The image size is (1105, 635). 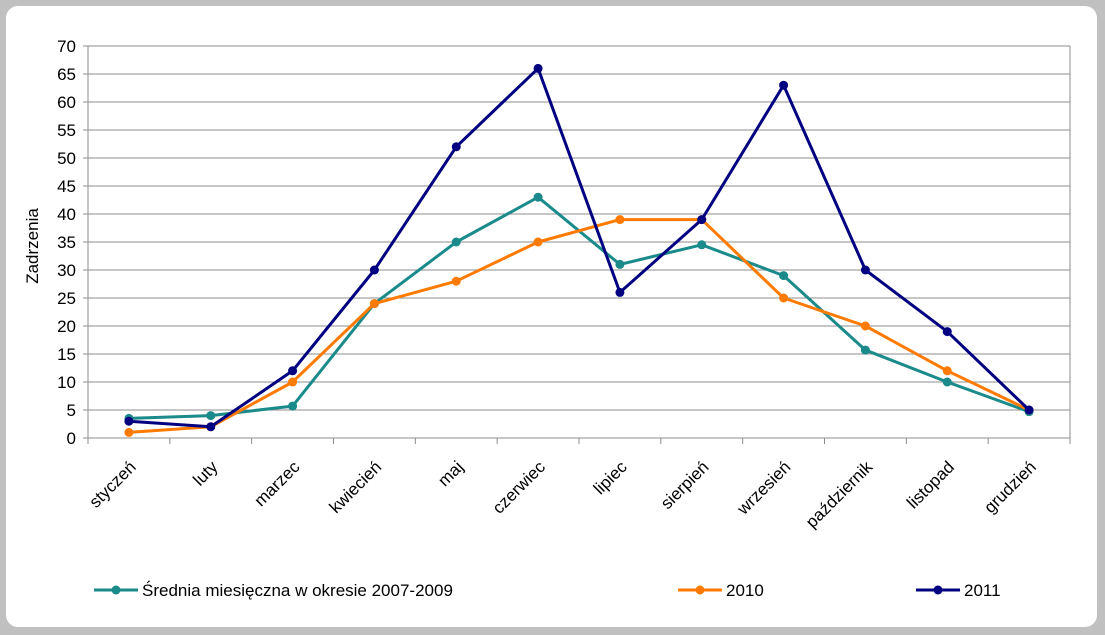 I want to click on x-tick-label-5: maj, so click(x=450, y=473).